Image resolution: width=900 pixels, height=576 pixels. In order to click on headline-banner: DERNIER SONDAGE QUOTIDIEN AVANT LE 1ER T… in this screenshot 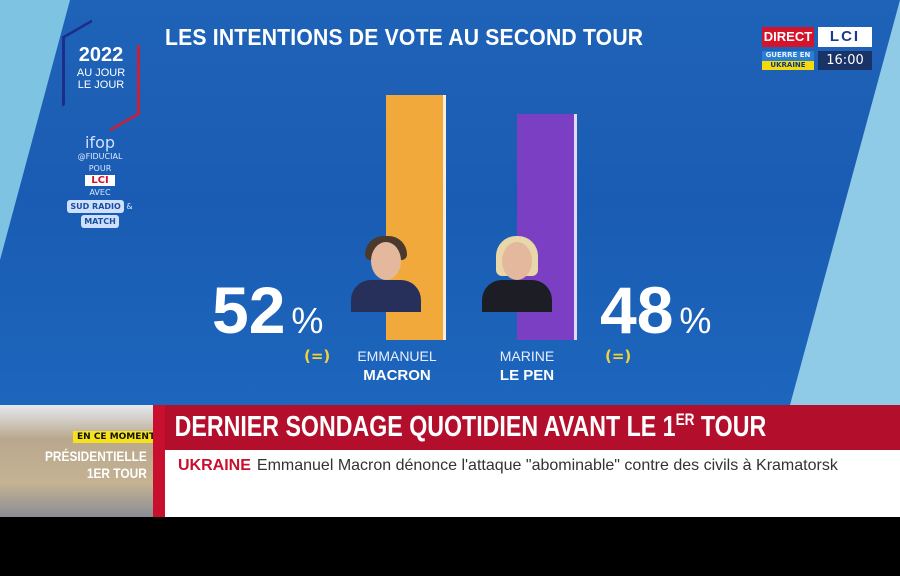, I will do `click(532, 427)`.